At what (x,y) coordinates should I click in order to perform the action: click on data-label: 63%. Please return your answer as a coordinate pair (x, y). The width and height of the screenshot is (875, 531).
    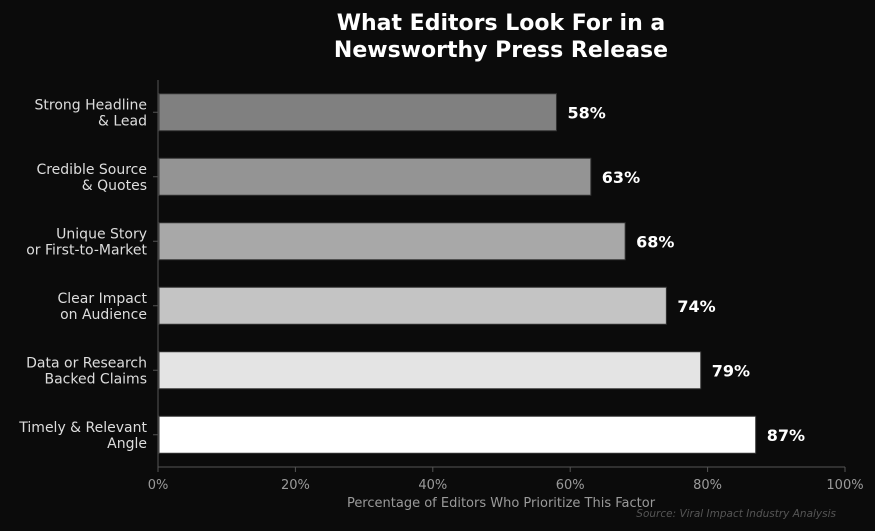
    Looking at the image, I should click on (621, 177).